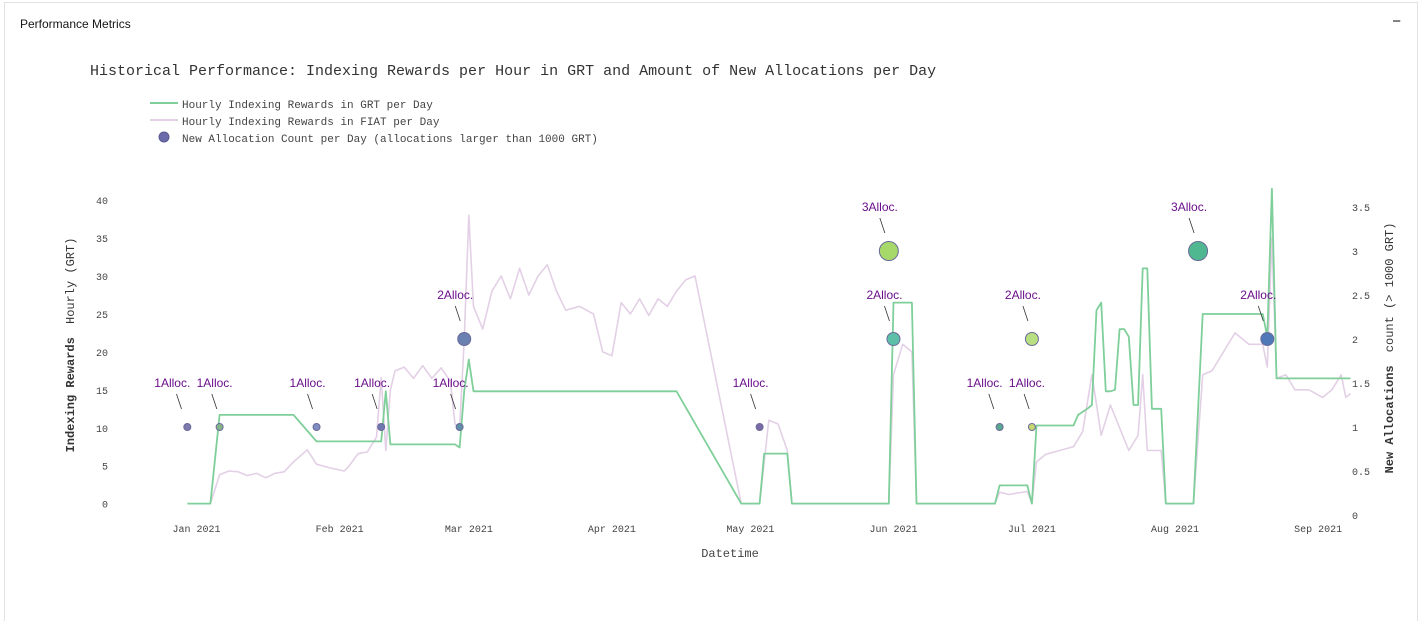 The width and height of the screenshot is (1422, 623). I want to click on x-tick-label: Sep 2021, so click(1318, 530).